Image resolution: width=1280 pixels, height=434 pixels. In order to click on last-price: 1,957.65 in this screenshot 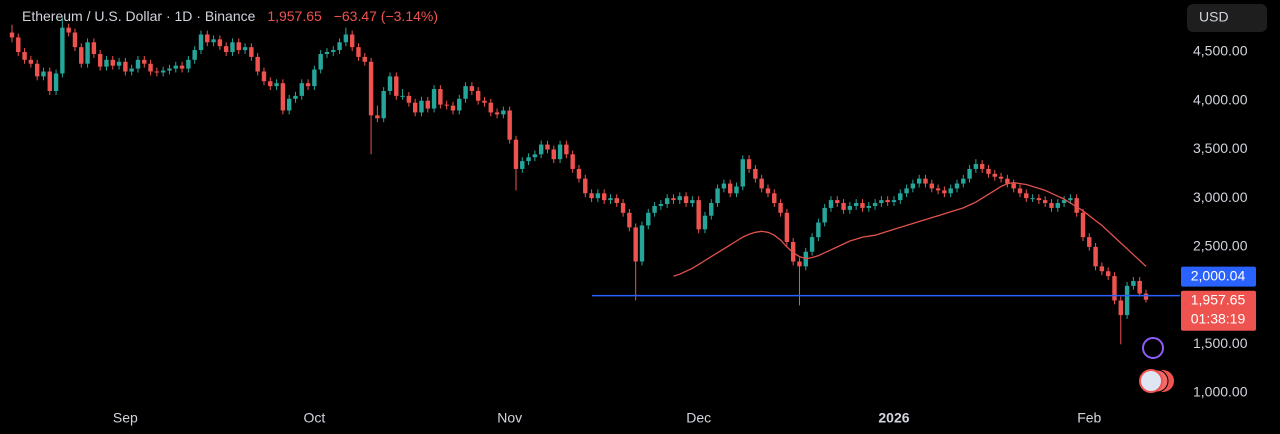, I will do `click(294, 16)`.